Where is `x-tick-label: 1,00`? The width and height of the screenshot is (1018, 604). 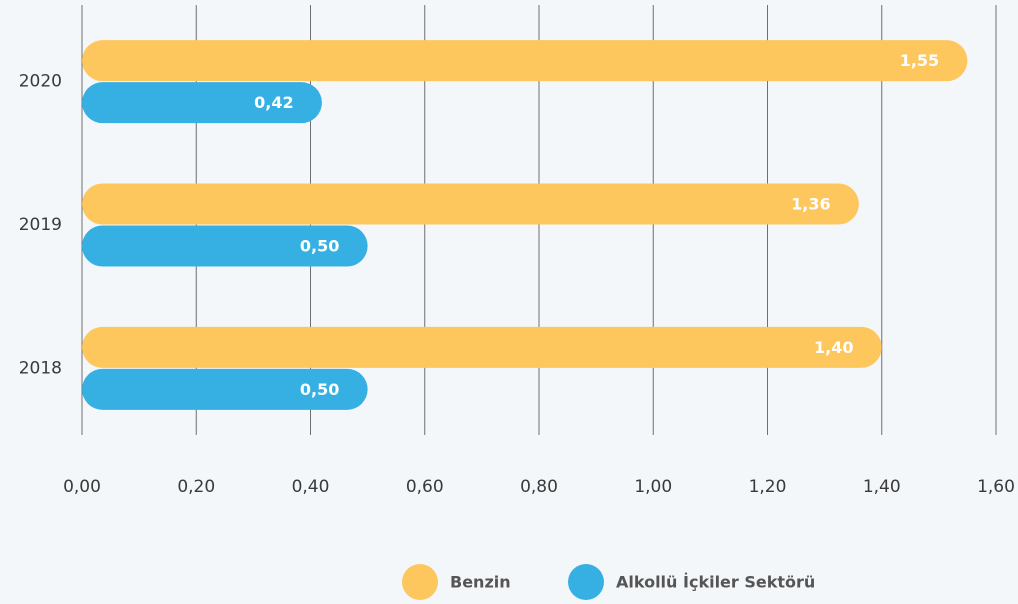 x-tick-label: 1,00 is located at coordinates (653, 487).